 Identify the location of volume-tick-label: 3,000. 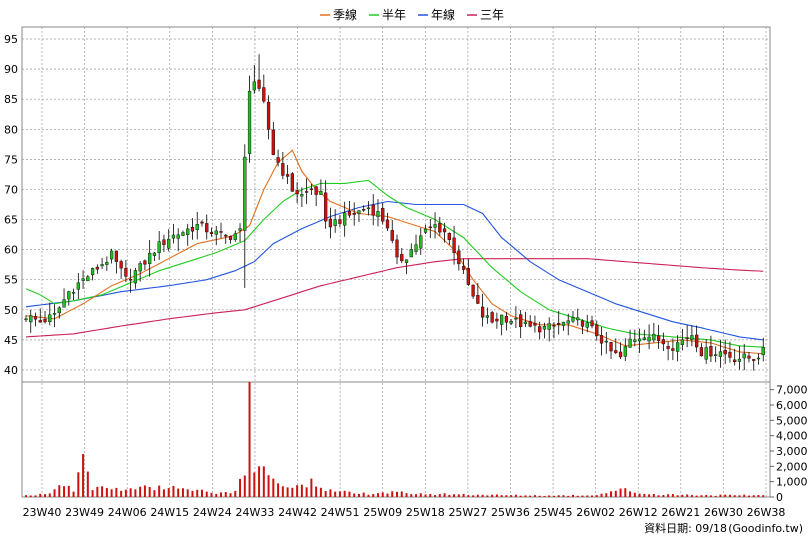
(792, 451).